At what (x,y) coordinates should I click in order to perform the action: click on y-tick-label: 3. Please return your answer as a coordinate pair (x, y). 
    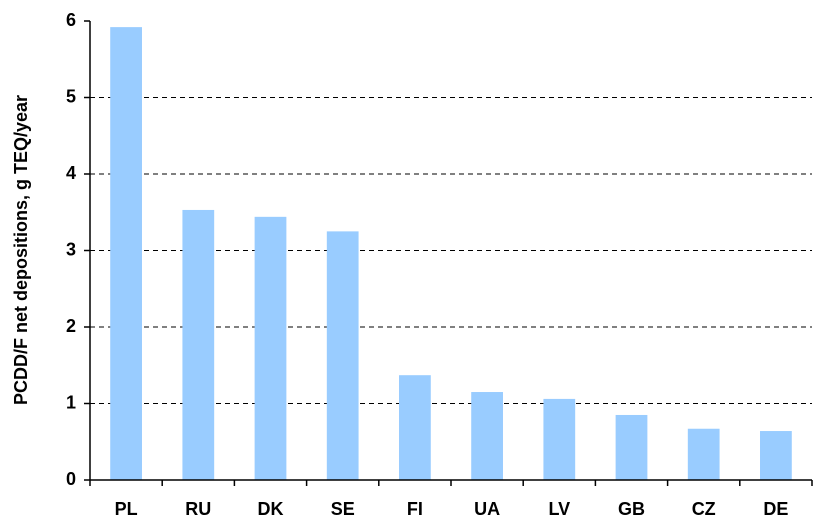
    Looking at the image, I should click on (71, 249).